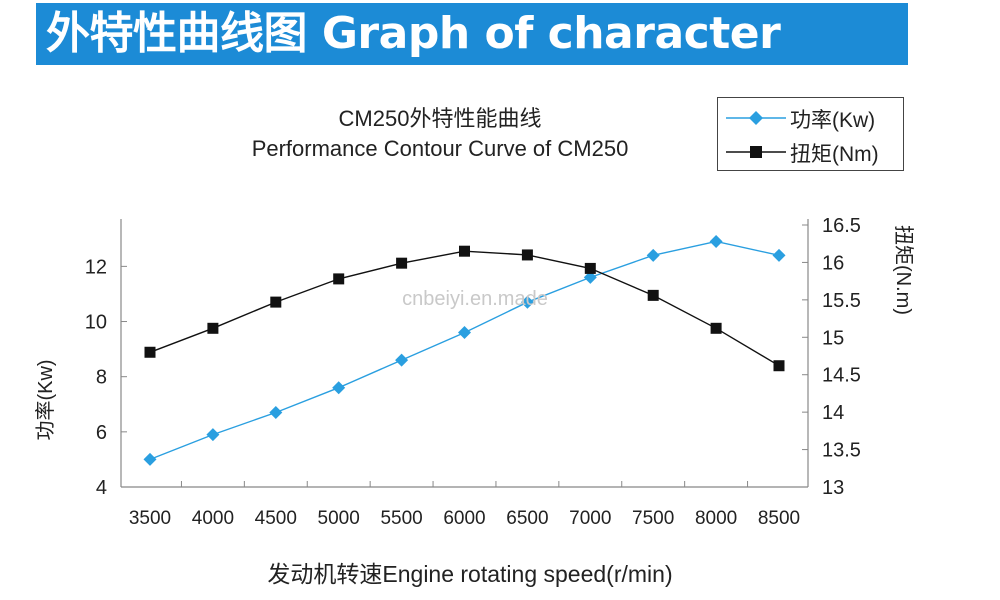  What do you see at coordinates (440, 118) in the screenshot?
I see `chart-title: CM250外特性能曲线` at bounding box center [440, 118].